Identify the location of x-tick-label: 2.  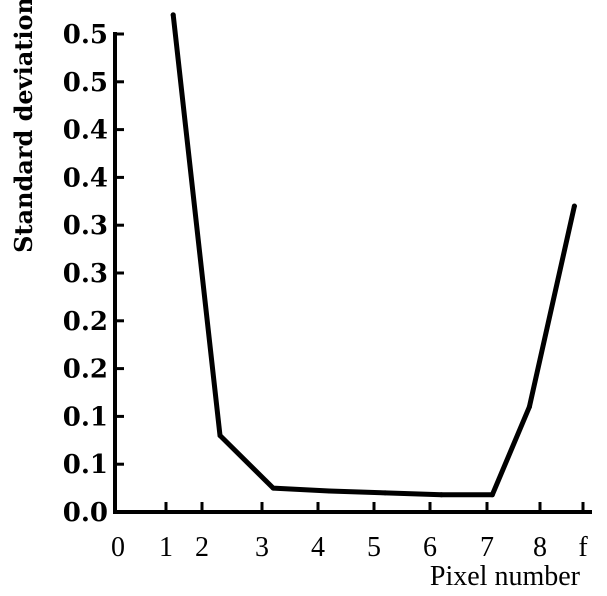
(202, 547).